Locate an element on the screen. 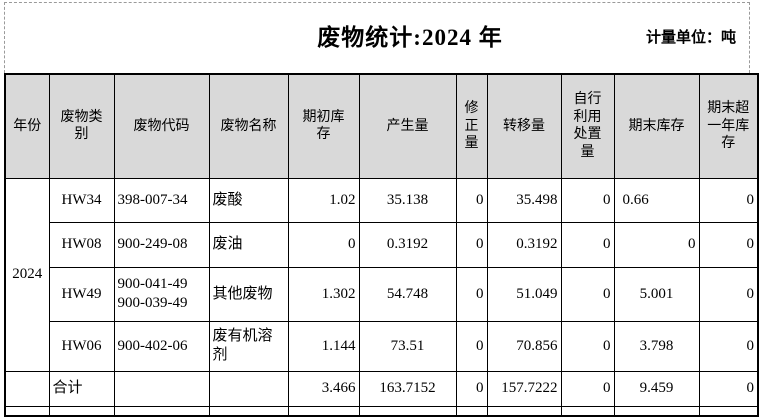 The image size is (762, 418). closing-cell: 5.001 is located at coordinates (656, 294).